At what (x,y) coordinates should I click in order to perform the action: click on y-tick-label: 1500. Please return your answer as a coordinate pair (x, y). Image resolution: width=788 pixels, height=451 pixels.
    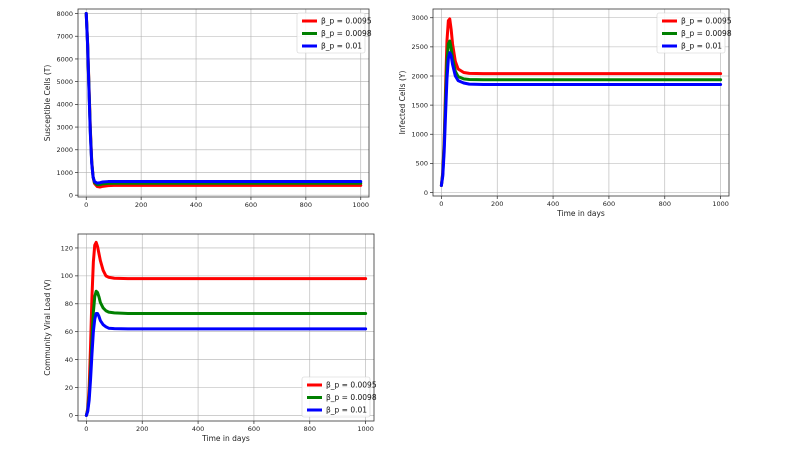
    Looking at the image, I should click on (419, 105).